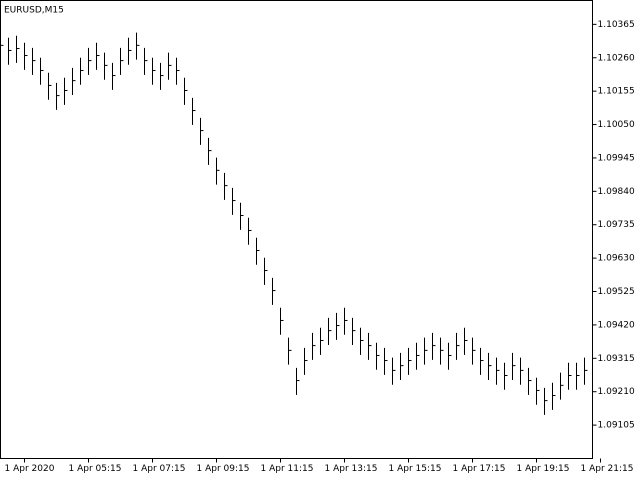  What do you see at coordinates (616, 25) in the screenshot?
I see `y-tick-label: 1.10365` at bounding box center [616, 25].